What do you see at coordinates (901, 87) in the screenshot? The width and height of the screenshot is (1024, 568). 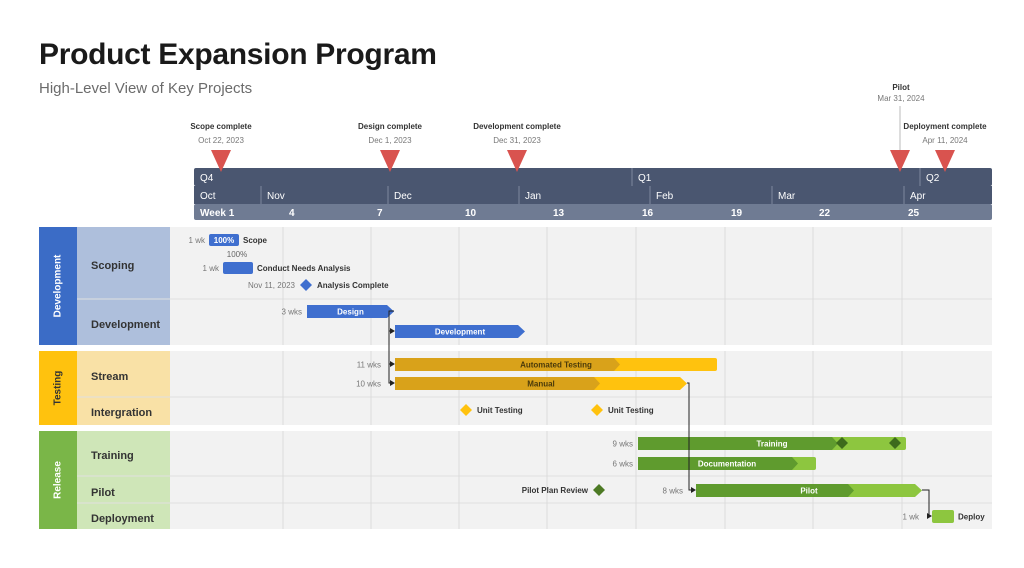 I see `top-milestone-name: Pilot` at bounding box center [901, 87].